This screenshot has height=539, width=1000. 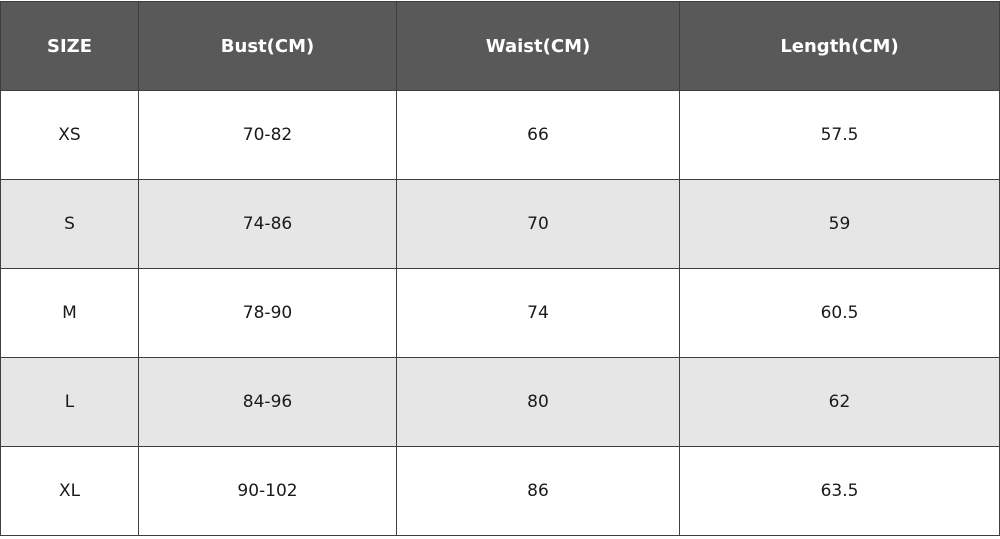 I want to click on cell-waist: 74, so click(x=538, y=313).